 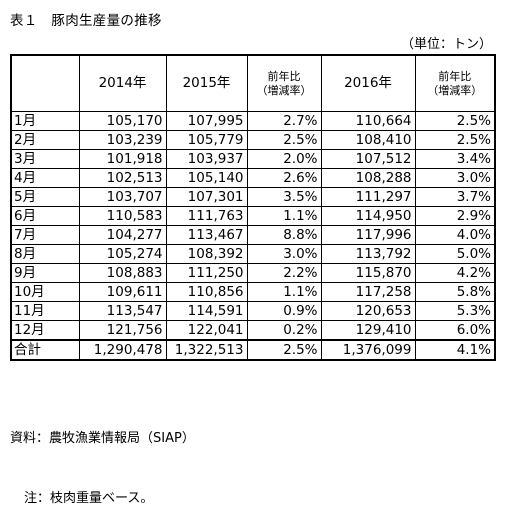 I want to click on value-2016-cell: 108,288, so click(x=368, y=178).